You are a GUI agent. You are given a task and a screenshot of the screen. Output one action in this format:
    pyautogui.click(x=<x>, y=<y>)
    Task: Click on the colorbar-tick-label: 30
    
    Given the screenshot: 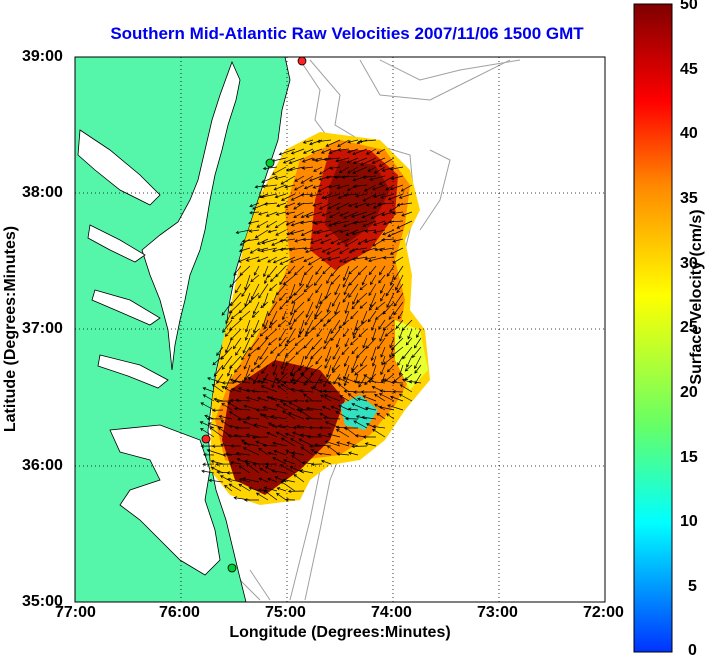 What is the action you would take?
    pyautogui.click(x=689, y=263)
    